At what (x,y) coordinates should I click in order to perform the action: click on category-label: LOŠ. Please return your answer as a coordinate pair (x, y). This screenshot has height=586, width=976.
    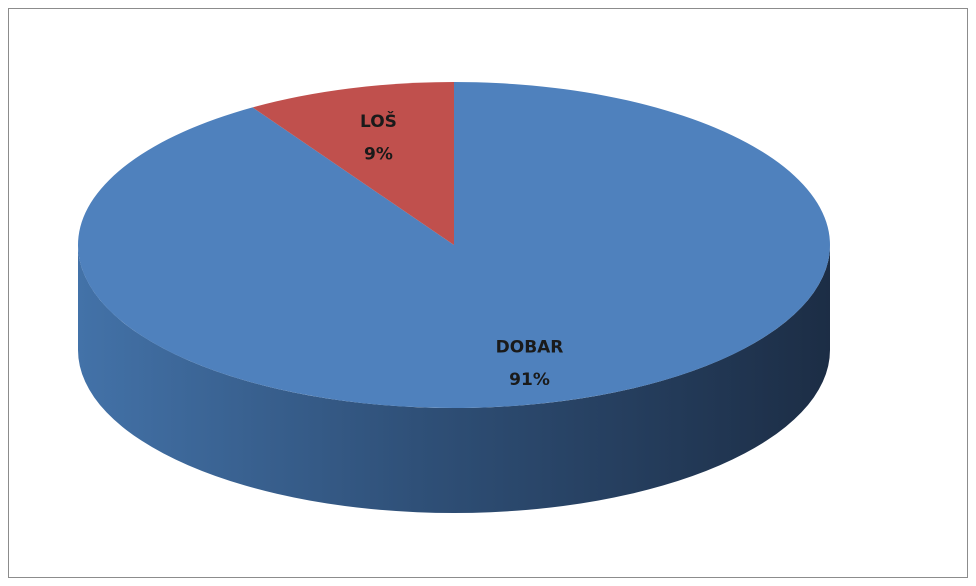
    Looking at the image, I should click on (378, 121).